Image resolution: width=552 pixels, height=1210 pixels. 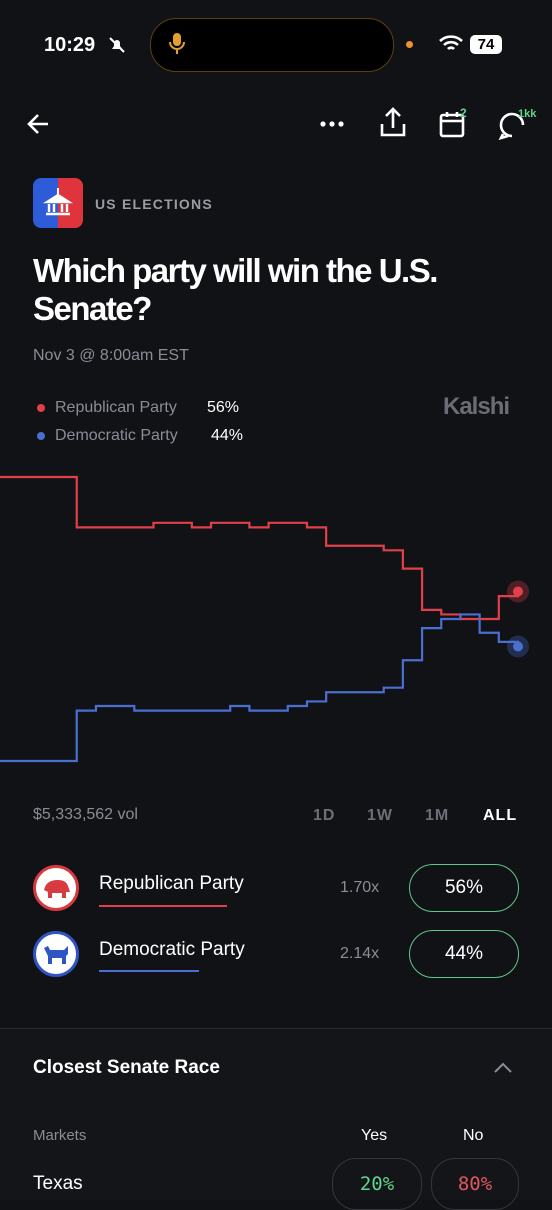 I want to click on outcome-multiplier: 2.14x, so click(x=360, y=953).